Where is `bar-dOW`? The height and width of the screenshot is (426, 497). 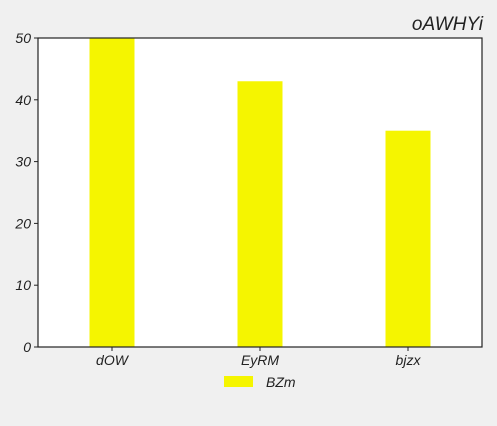 bar-dOW is located at coordinates (112, 192).